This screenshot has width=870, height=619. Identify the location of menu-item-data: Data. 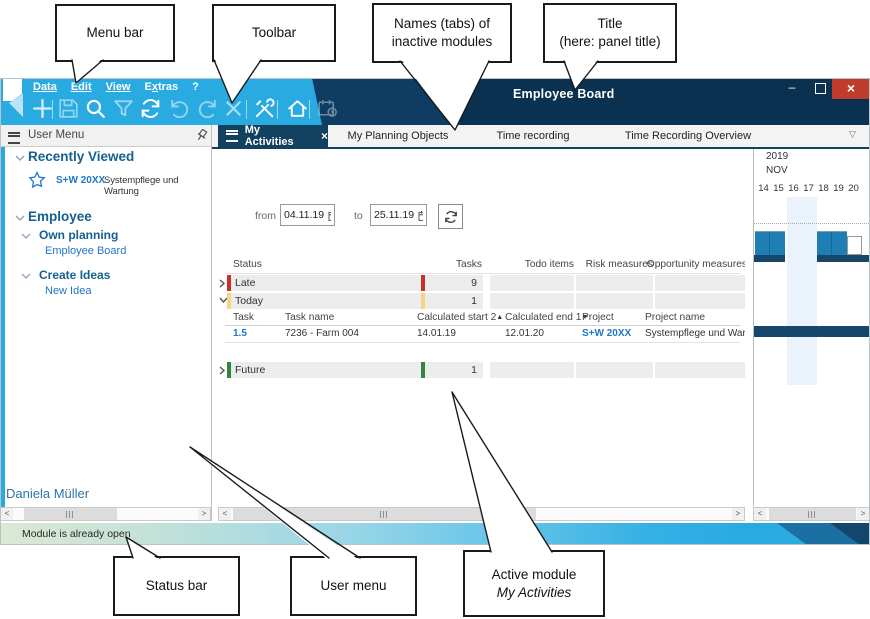
(45, 87).